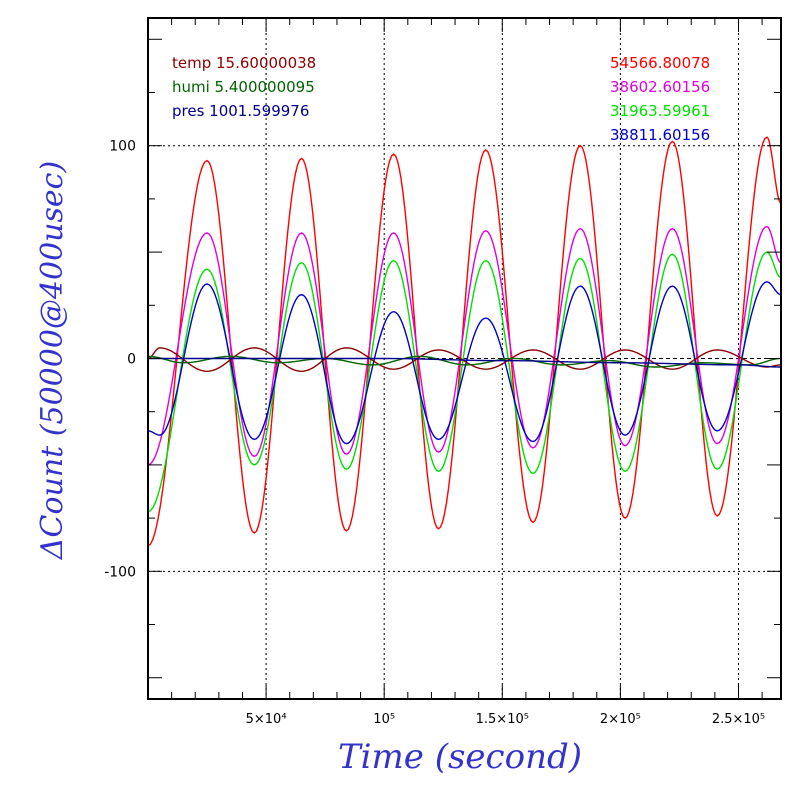 Image resolution: width=797 pixels, height=797 pixels. Describe the element at coordinates (131, 360) in the screenshot. I see `y-tick-label: 0` at that location.